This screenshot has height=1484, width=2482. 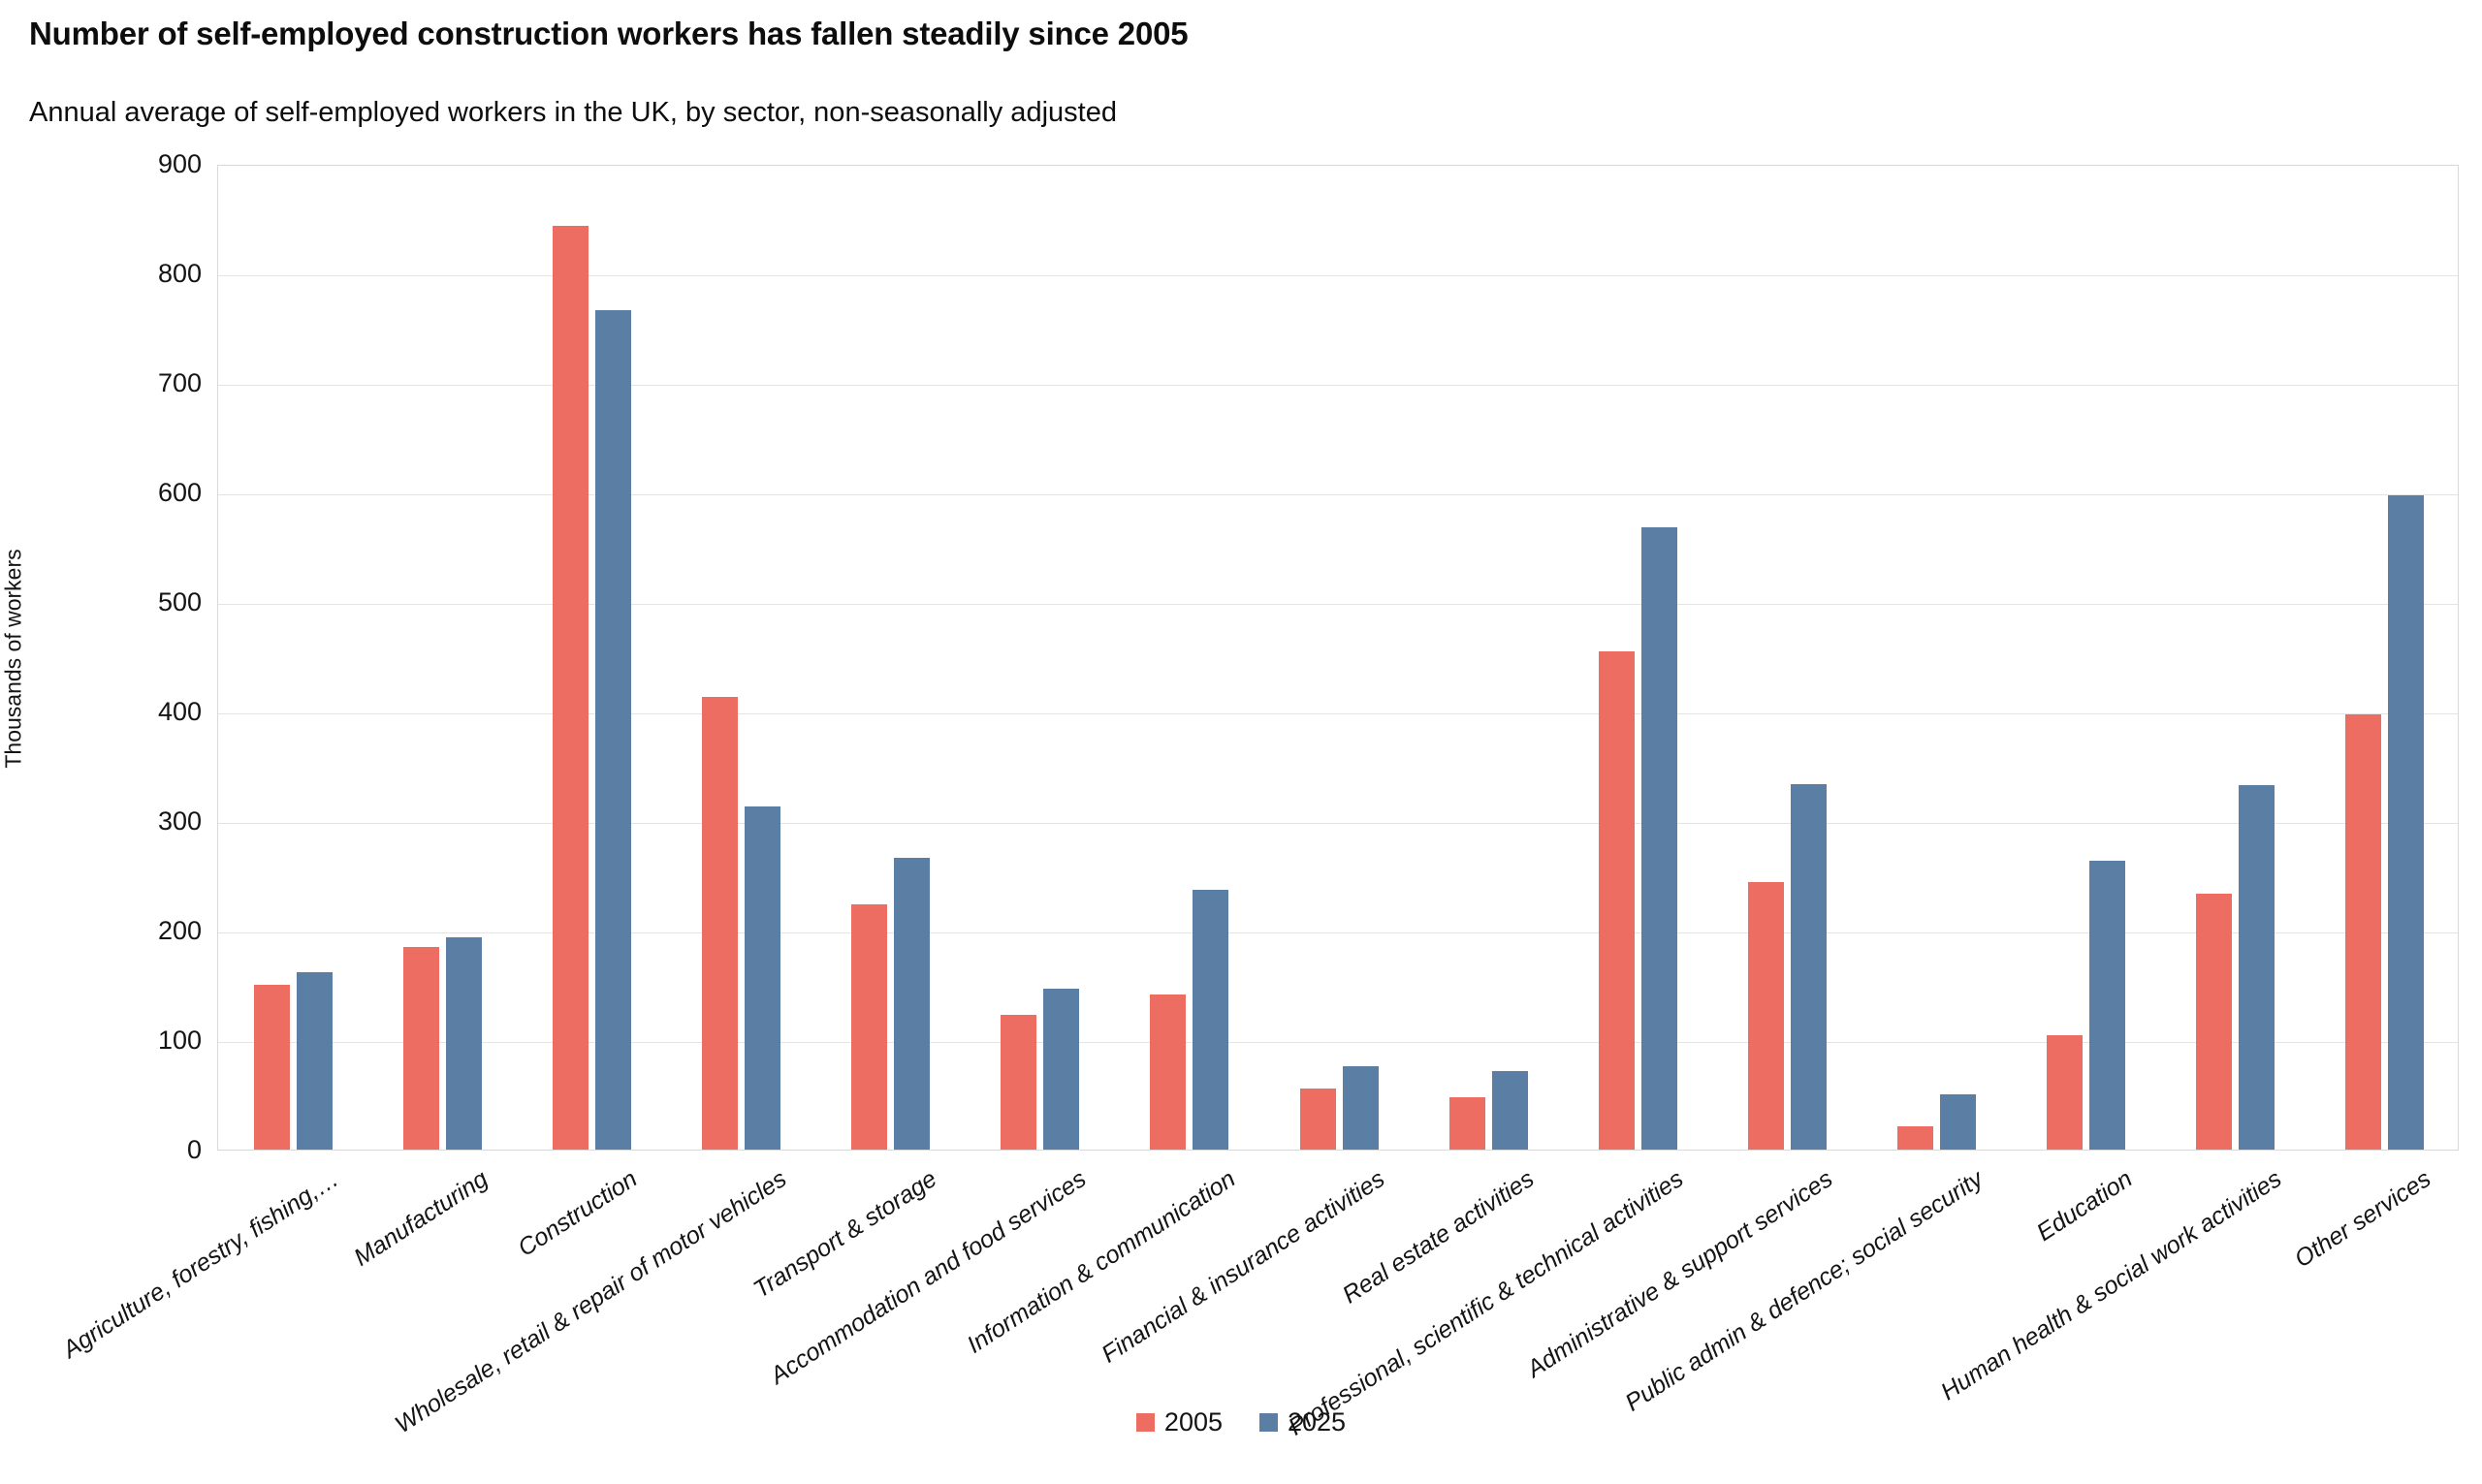 What do you see at coordinates (179, 1040) in the screenshot?
I see `y-tick-label-100: 100` at bounding box center [179, 1040].